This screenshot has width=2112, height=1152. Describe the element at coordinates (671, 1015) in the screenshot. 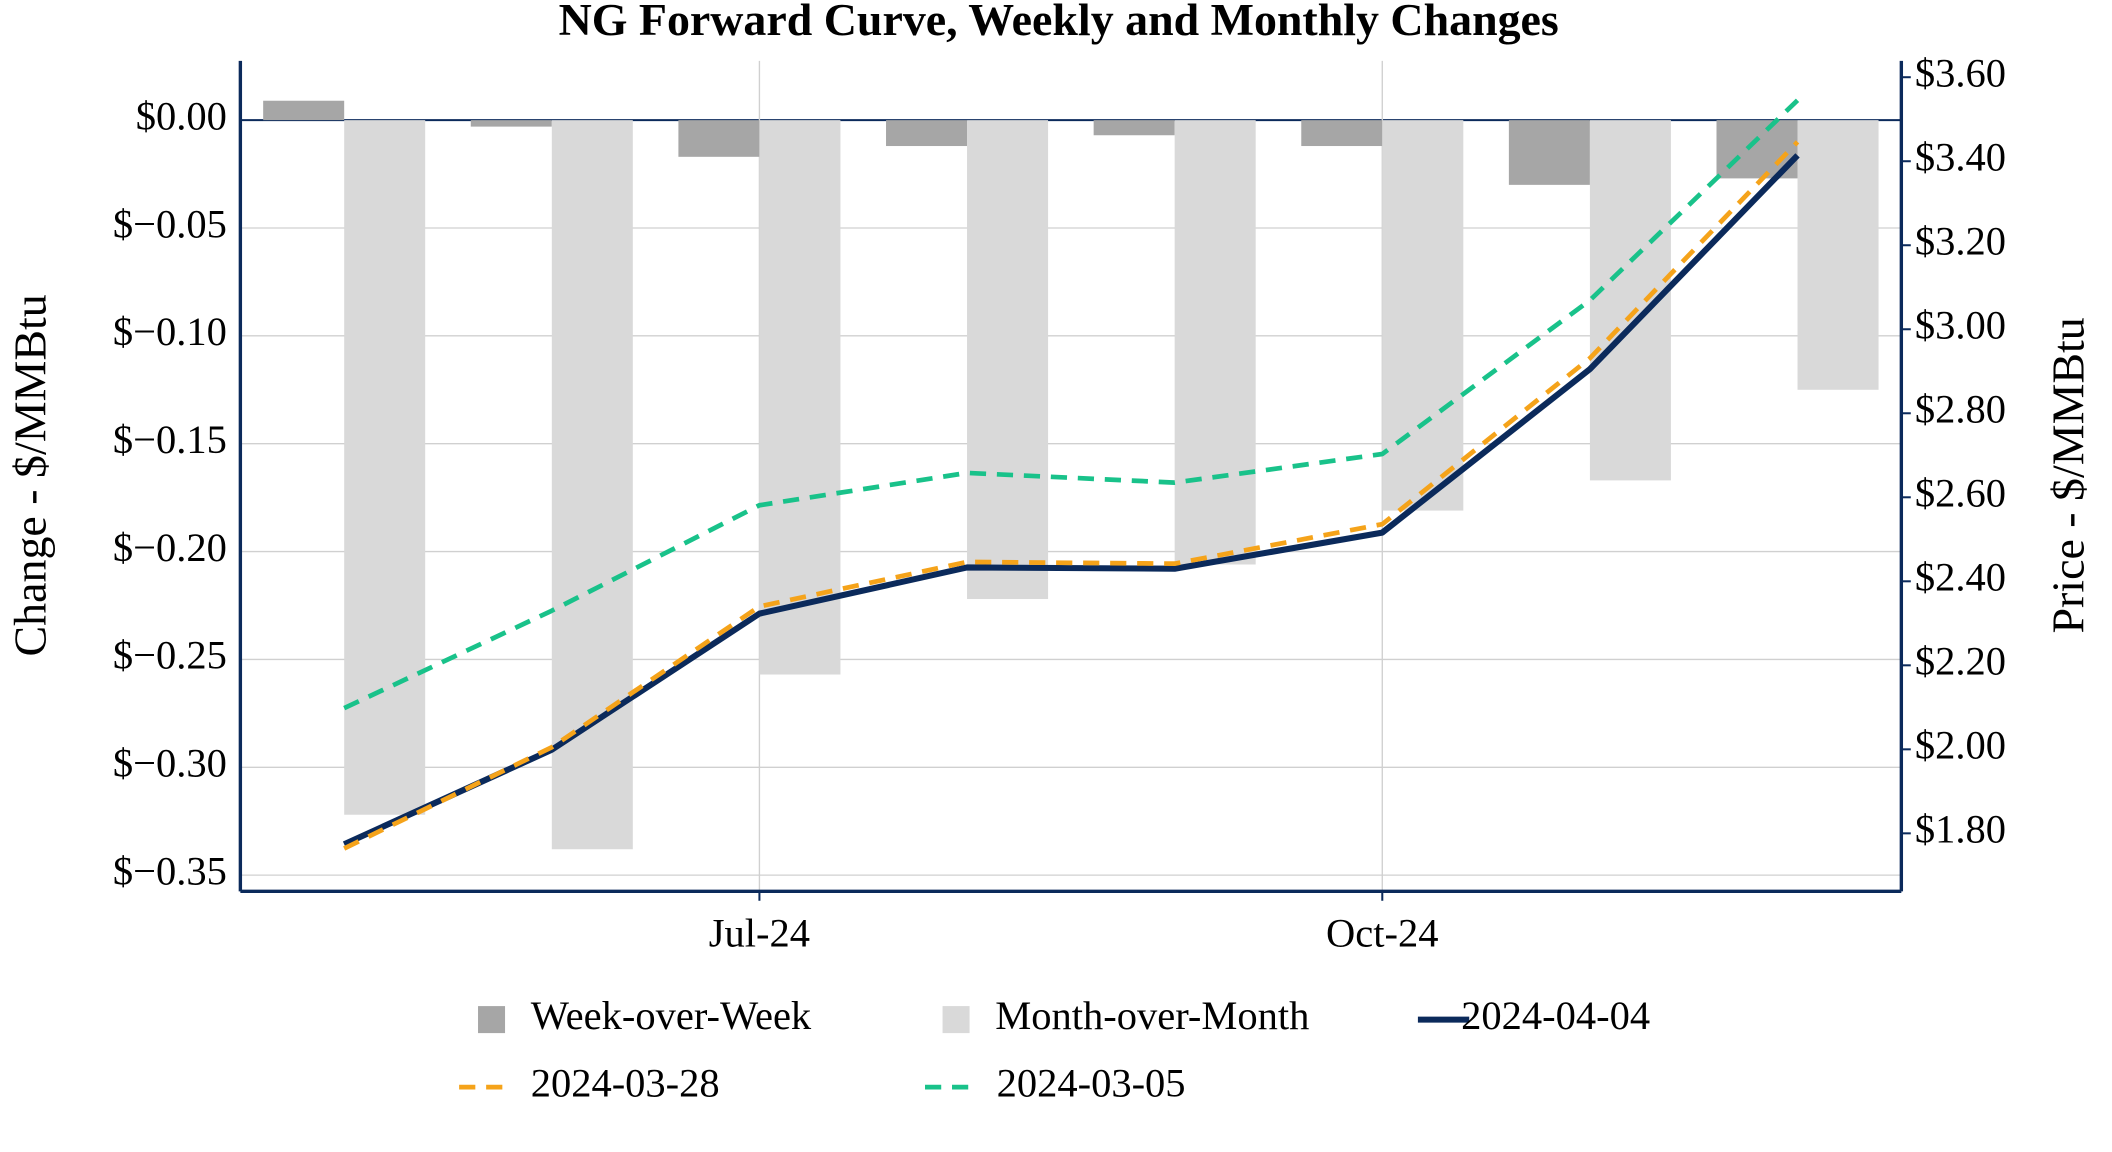

I see `legend-label: Week-over-Week` at that location.